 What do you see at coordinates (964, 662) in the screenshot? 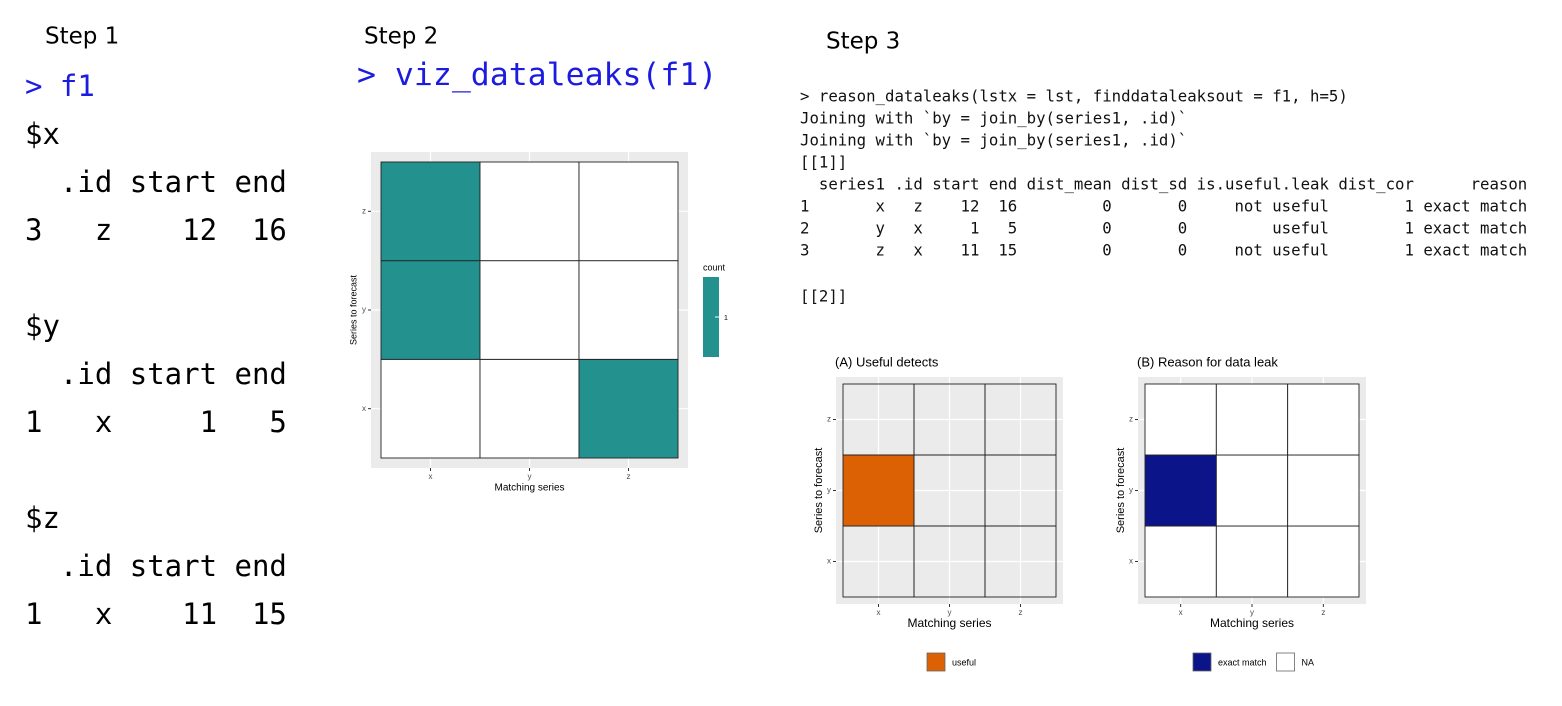
I see `legend-label: useful` at bounding box center [964, 662].